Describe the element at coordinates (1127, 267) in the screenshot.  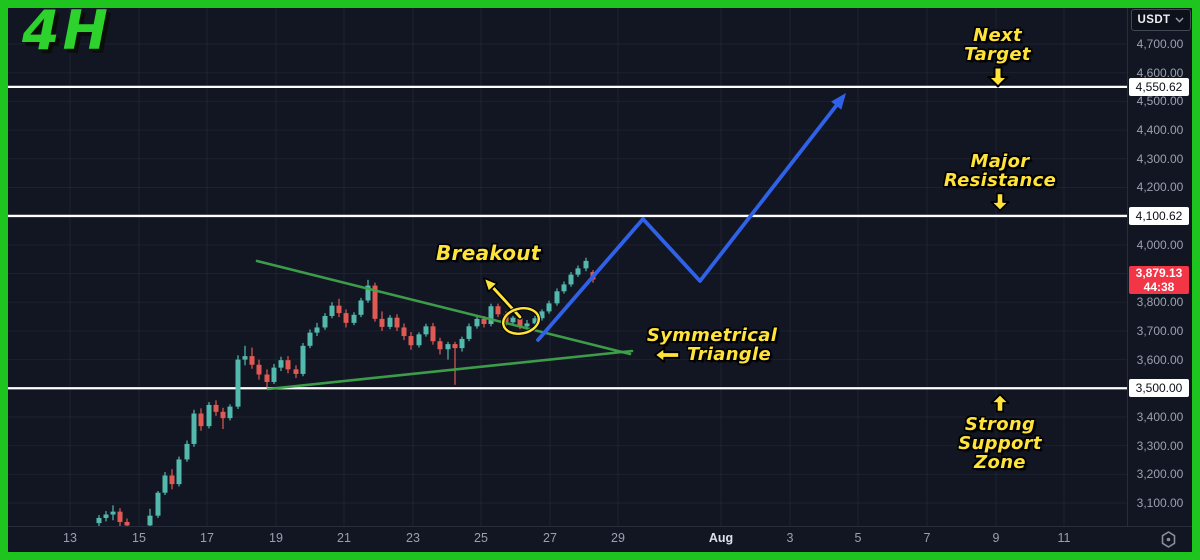
I see `price-axis-separator` at that location.